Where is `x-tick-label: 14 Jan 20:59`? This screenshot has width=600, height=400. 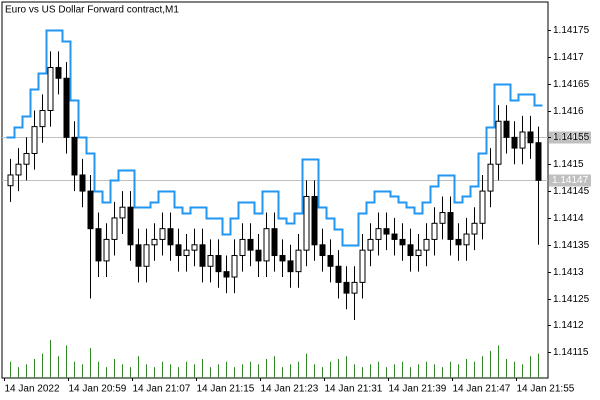
x-tick-label: 14 Jan 20:59 is located at coordinates (98, 389).